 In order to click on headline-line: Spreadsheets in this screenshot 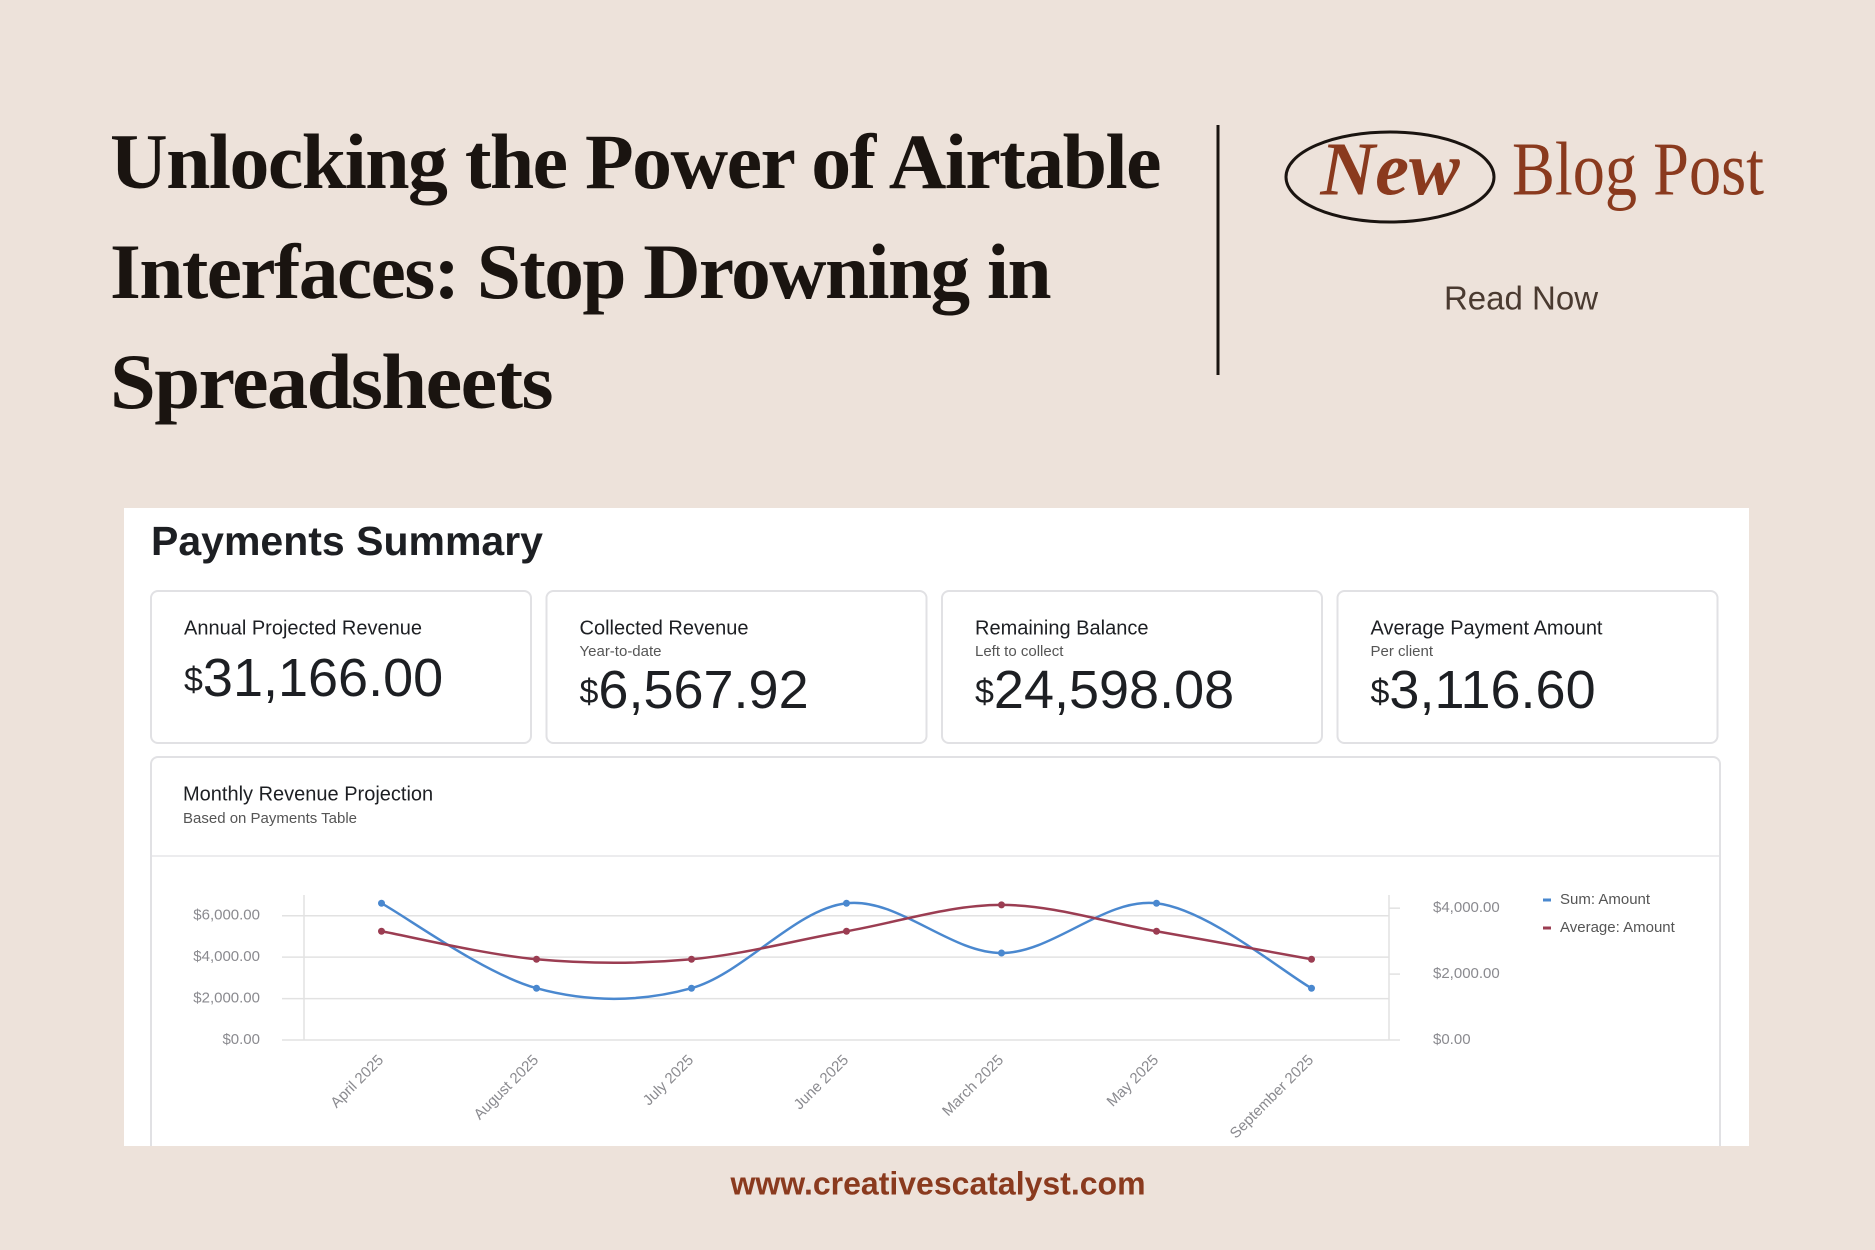, I will do `click(331, 381)`.